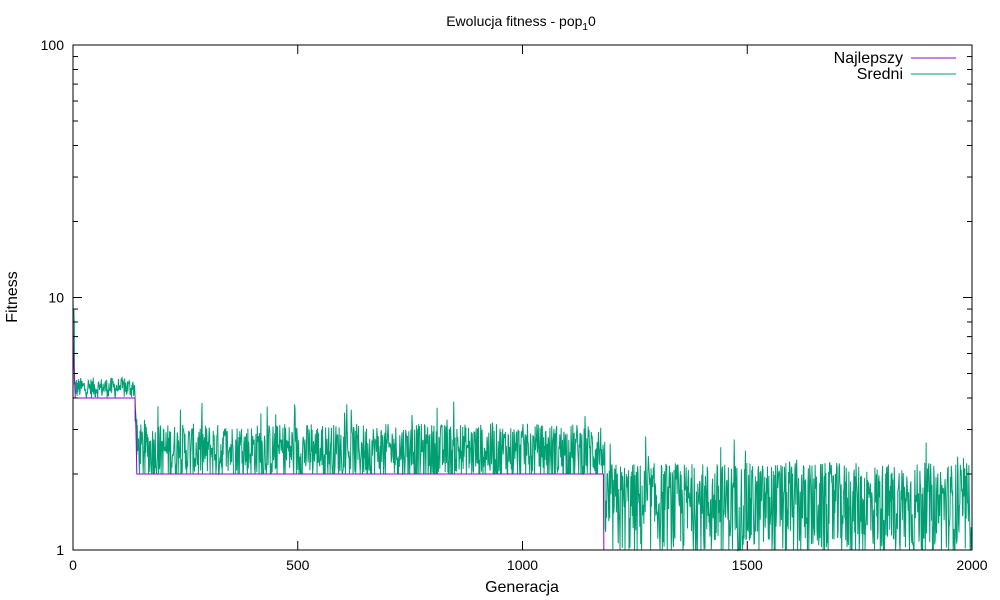 Image resolution: width=1000 pixels, height=600 pixels. Describe the element at coordinates (868, 58) in the screenshot. I see `legend-label-najlepszy: Najlepszy` at that location.